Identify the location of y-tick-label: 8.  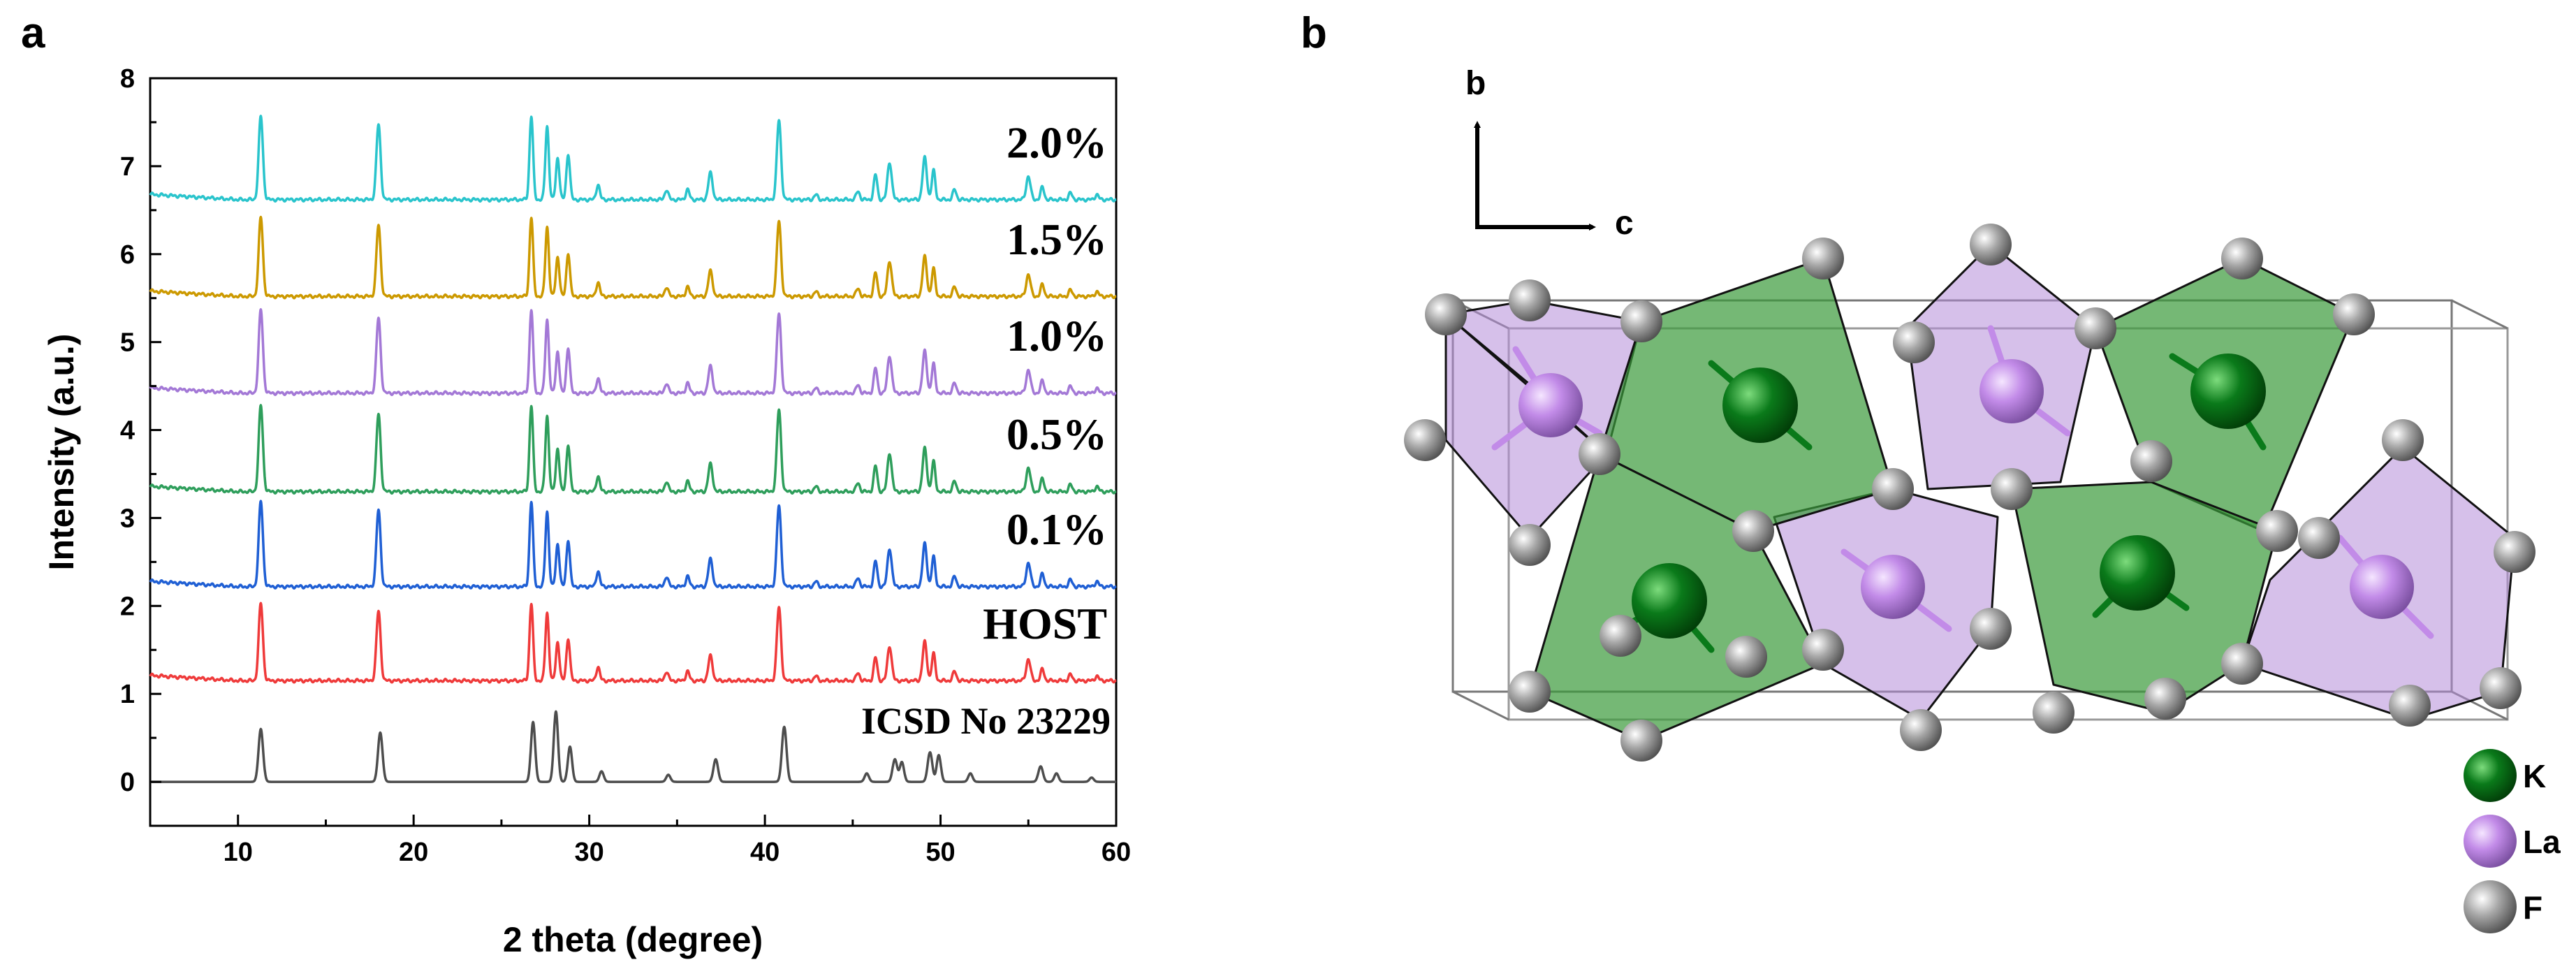
(127, 79).